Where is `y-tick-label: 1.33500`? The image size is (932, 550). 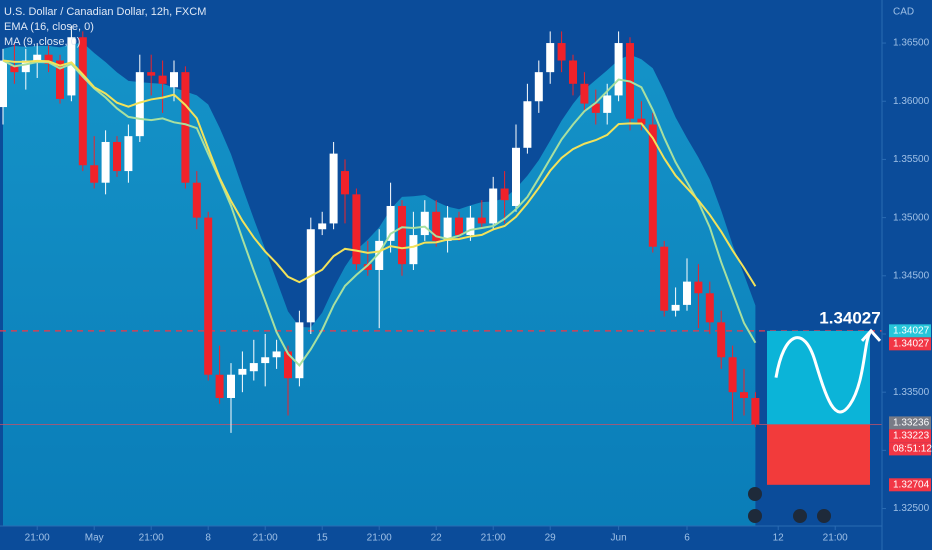
y-tick-label: 1.33500 is located at coordinates (911, 392).